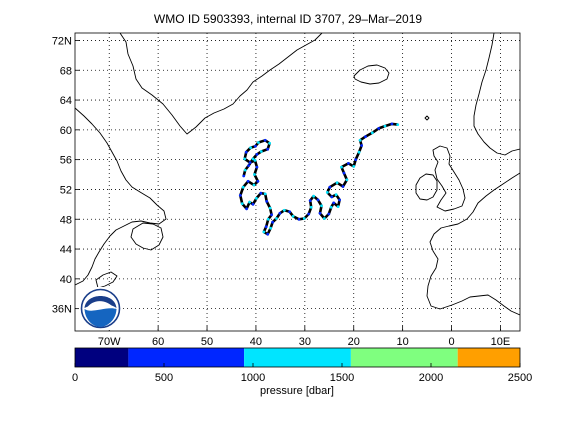 Image resolution: width=576 pixels, height=432 pixels. I want to click on iceland-coast, so click(371, 74).